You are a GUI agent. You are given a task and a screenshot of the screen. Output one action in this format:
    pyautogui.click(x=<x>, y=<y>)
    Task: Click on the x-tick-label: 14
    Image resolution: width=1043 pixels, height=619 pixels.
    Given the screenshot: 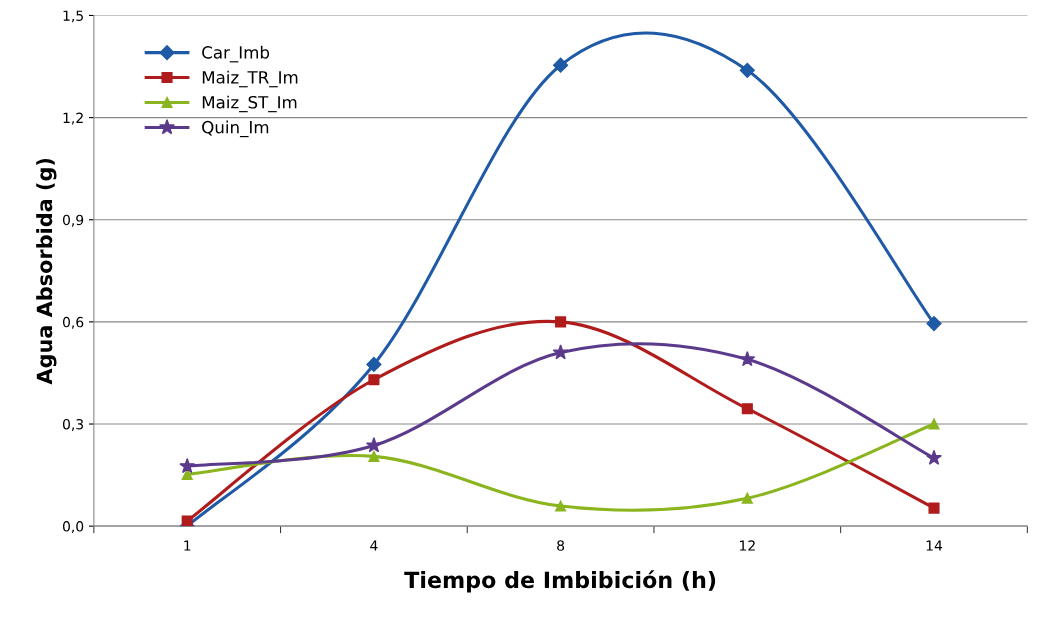 What is the action you would take?
    pyautogui.click(x=934, y=545)
    